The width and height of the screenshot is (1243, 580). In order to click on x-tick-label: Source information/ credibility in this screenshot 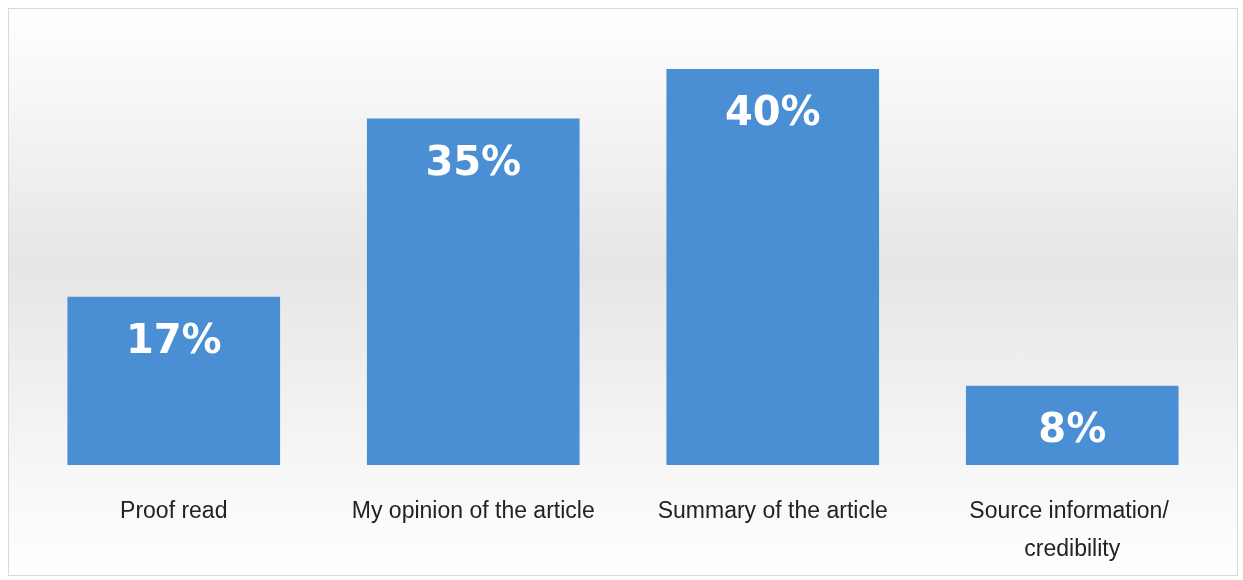, I will do `click(1072, 529)`.